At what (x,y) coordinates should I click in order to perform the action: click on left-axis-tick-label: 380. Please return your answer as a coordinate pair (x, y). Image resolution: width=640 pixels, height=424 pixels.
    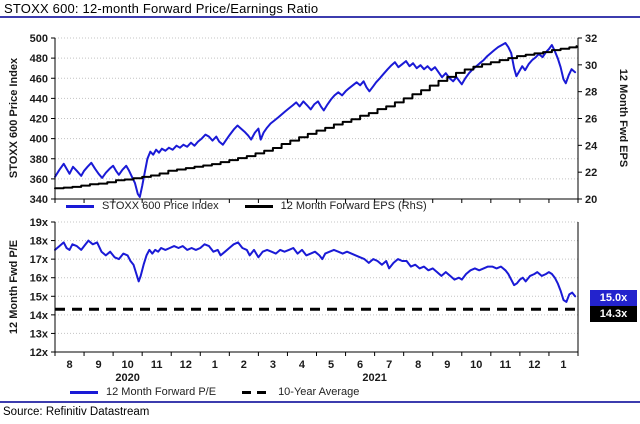
    Looking at the image, I should click on (39, 160).